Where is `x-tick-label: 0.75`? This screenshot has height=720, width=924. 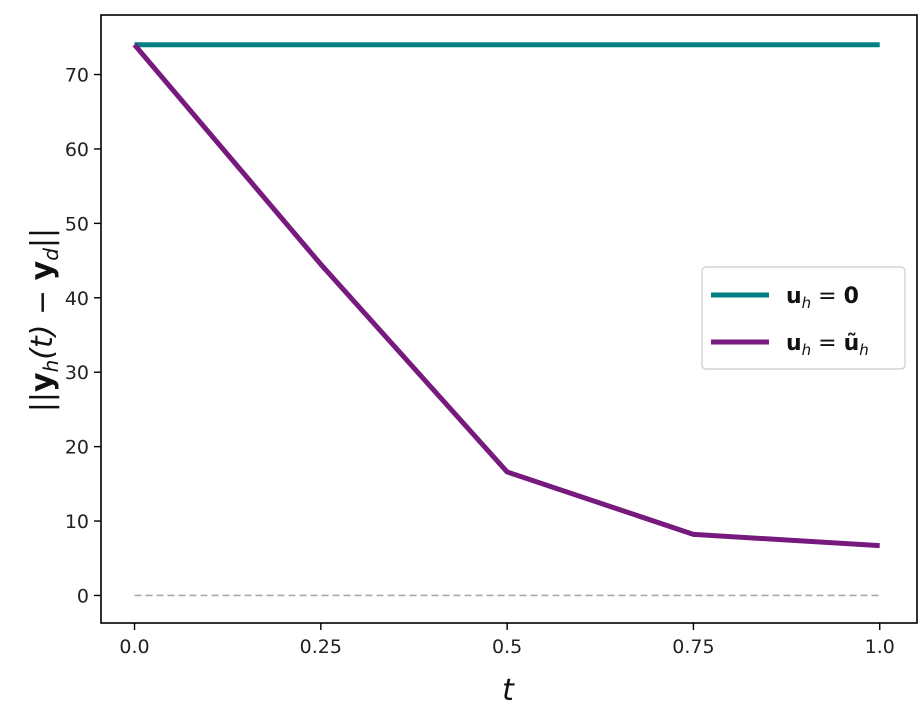
x-tick-label: 0.75 is located at coordinates (693, 647).